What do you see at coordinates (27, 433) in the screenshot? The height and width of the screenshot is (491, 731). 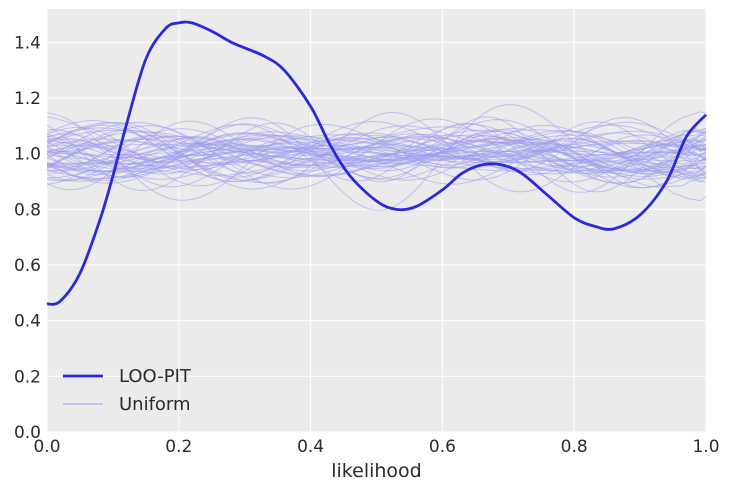 I see `y-tick-label: 0.0` at bounding box center [27, 433].